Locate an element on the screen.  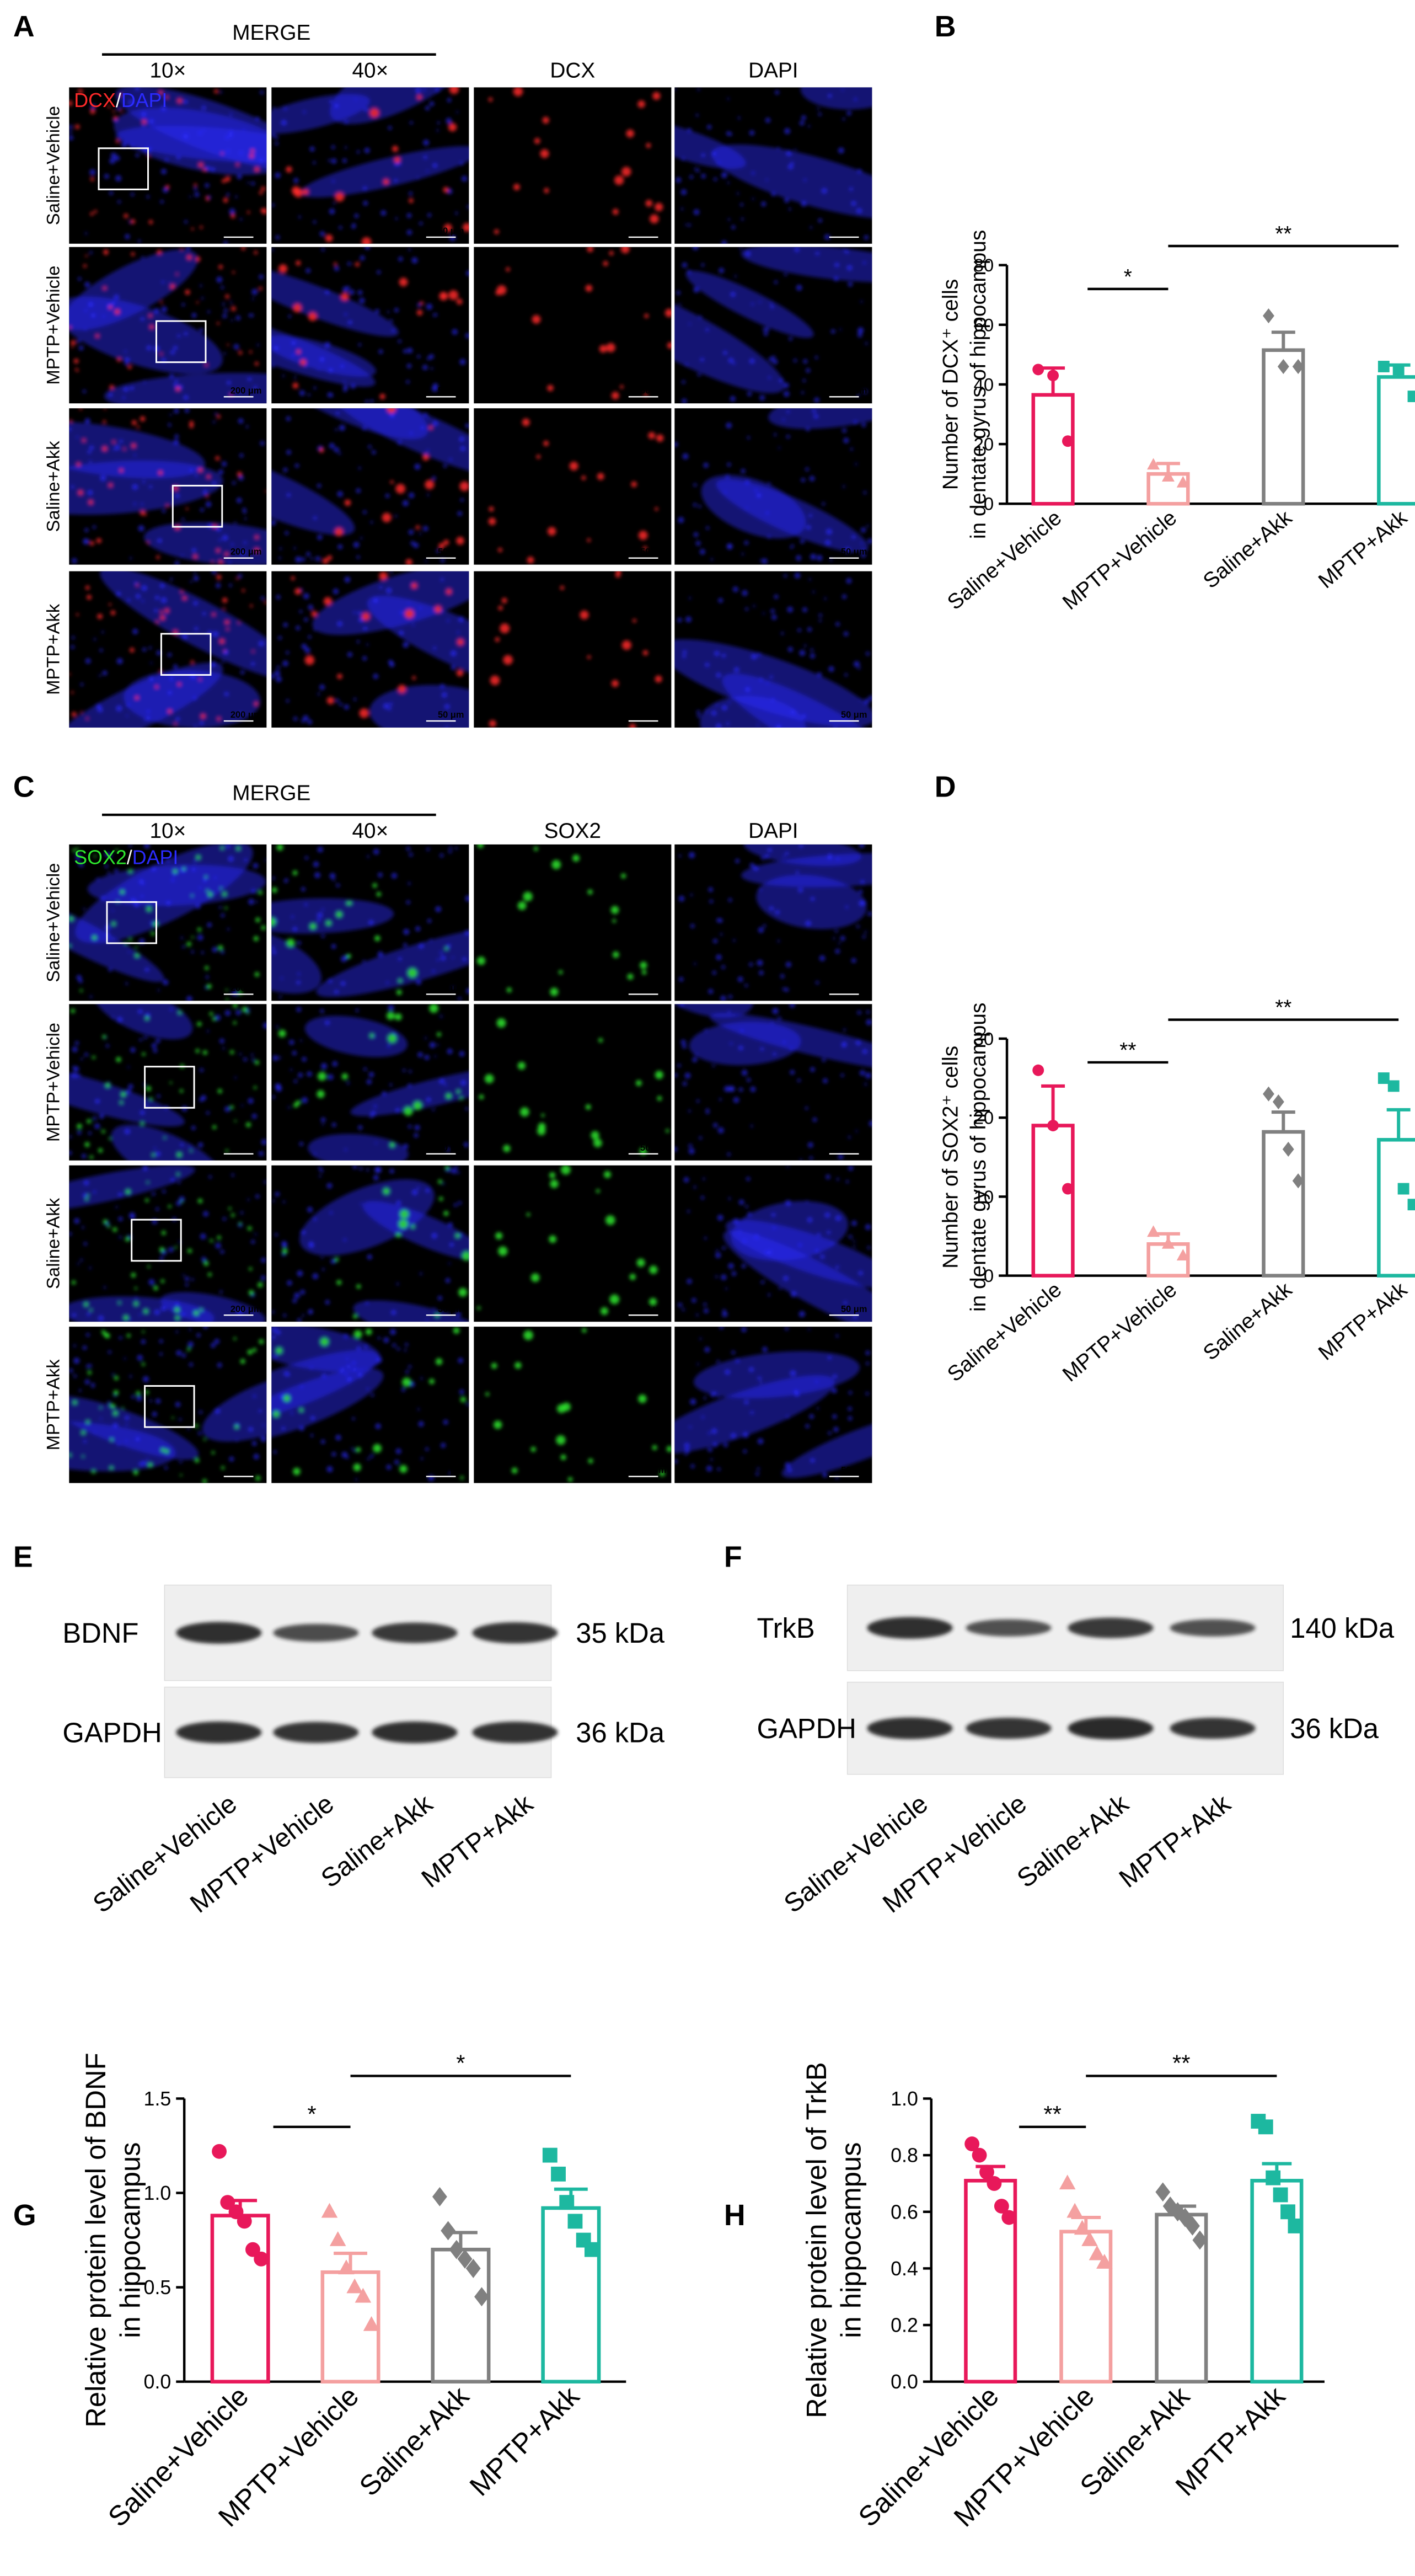
scale-bar-label: 50 μm is located at coordinates (854, 391).